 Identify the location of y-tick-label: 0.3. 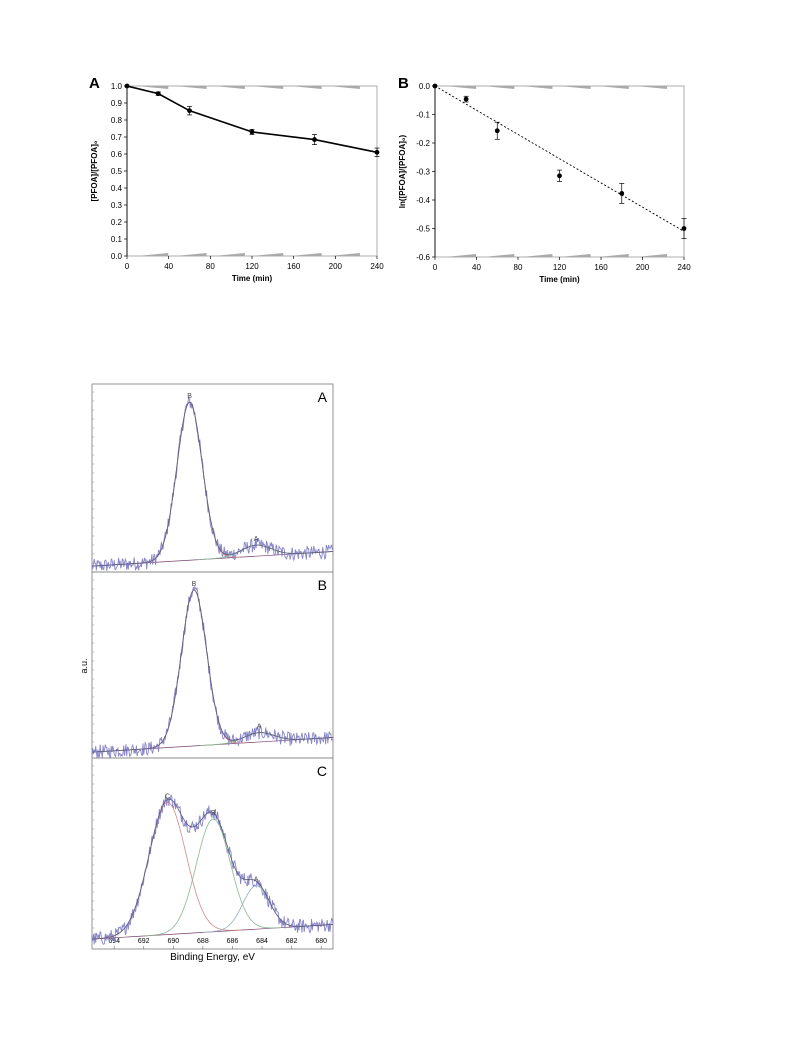
(117, 205).